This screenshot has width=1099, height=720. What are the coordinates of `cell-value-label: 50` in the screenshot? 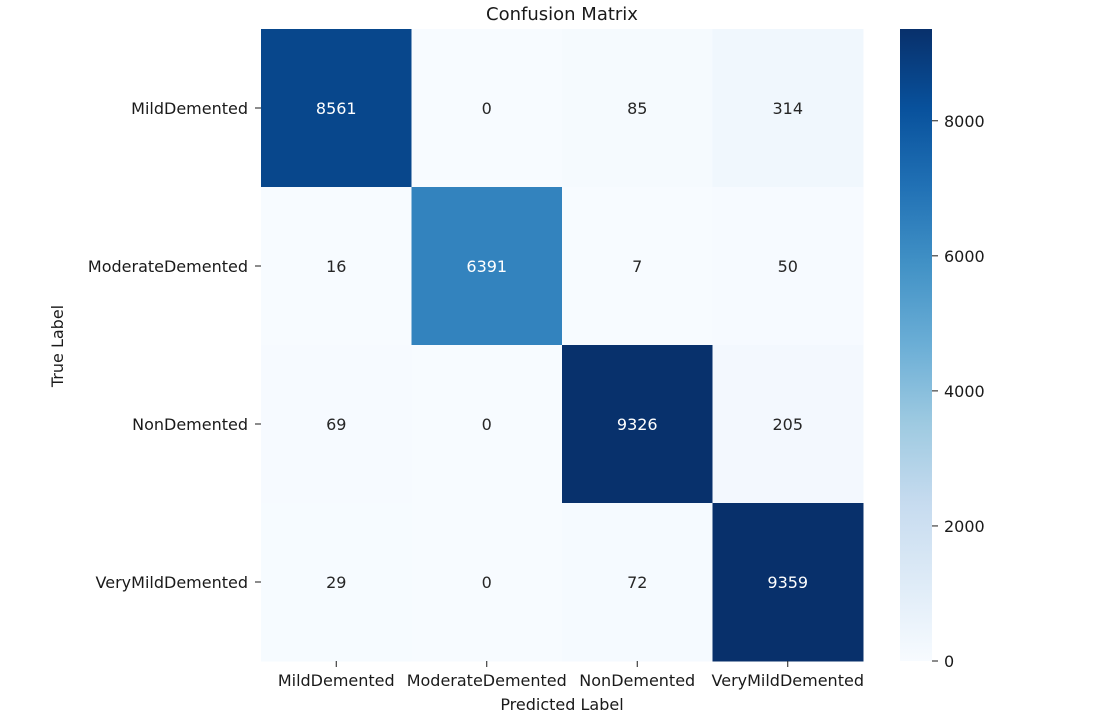 It's located at (788, 266).